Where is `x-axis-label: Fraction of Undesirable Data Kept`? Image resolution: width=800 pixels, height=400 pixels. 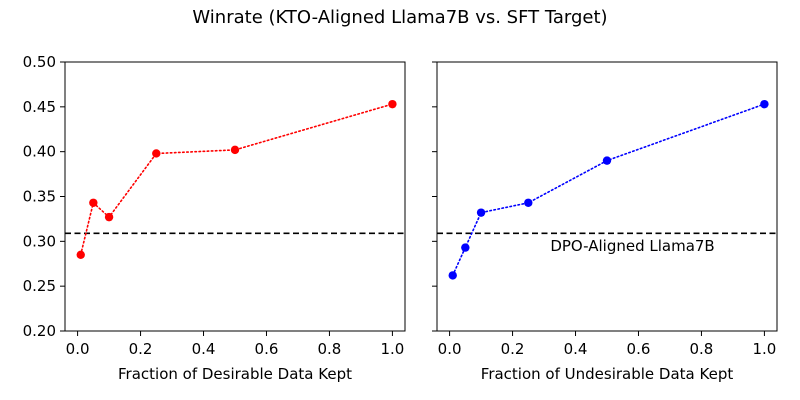
x-axis-label: Fraction of Undesirable Data Kept is located at coordinates (607, 374).